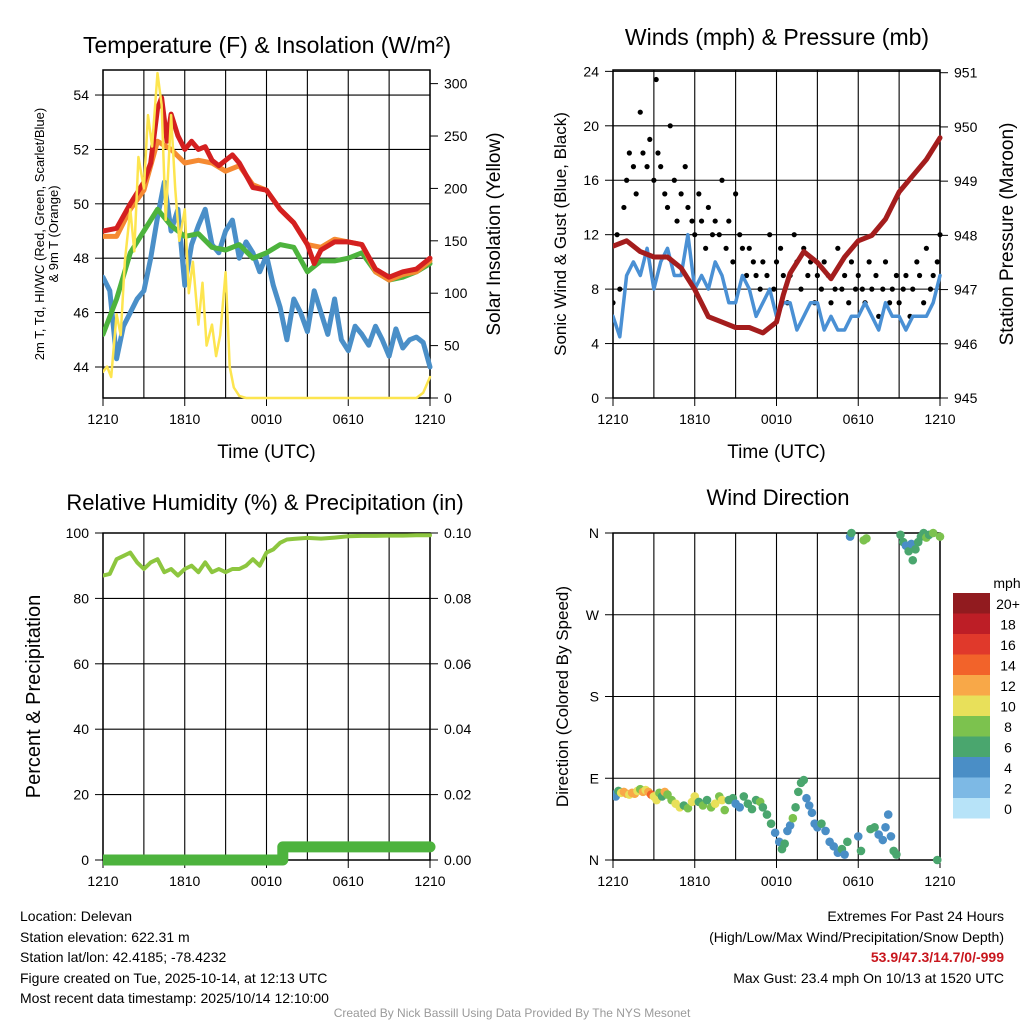  Describe the element at coordinates (123, 957) in the screenshot. I see `latlon-text: Station lat/lon: 42.4185; -78.4232` at that location.